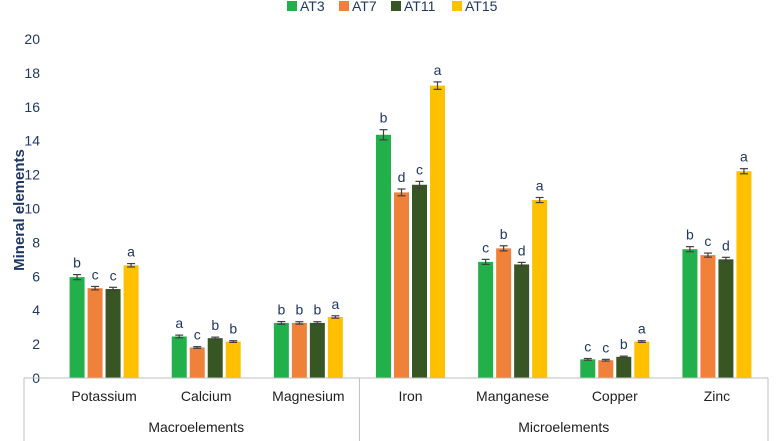  Describe the element at coordinates (364, 7) in the screenshot. I see `legend-label: AT7` at that location.